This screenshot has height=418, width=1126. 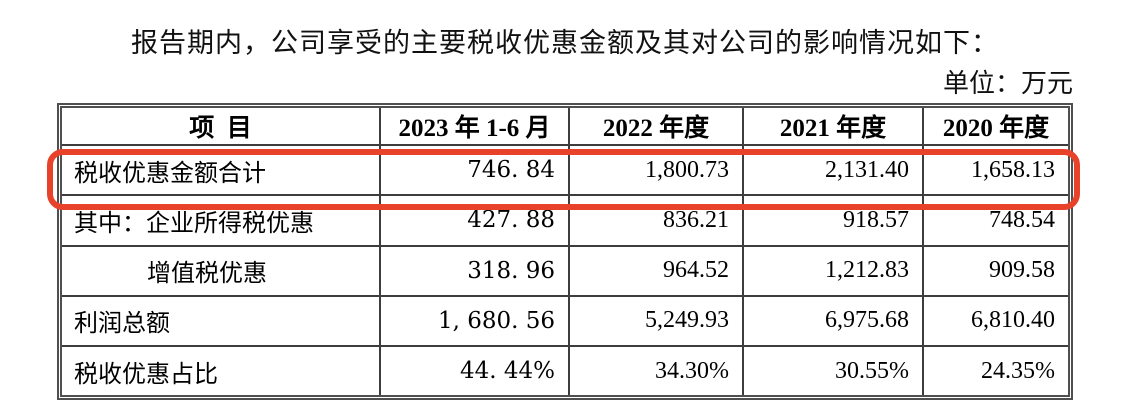 What do you see at coordinates (995, 220) in the screenshot?
I see `value-cell: 748.54` at bounding box center [995, 220].